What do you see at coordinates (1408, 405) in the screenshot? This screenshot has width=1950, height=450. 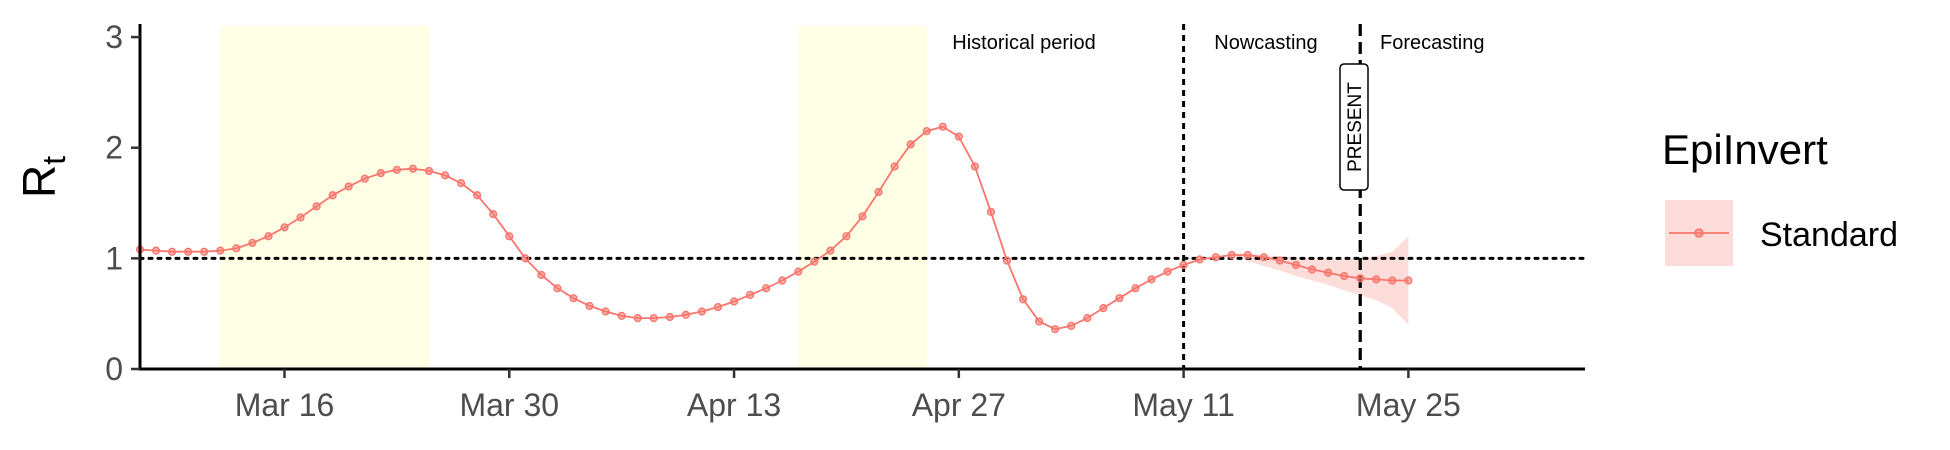 I see `x-tick-label: May 25` at bounding box center [1408, 405].